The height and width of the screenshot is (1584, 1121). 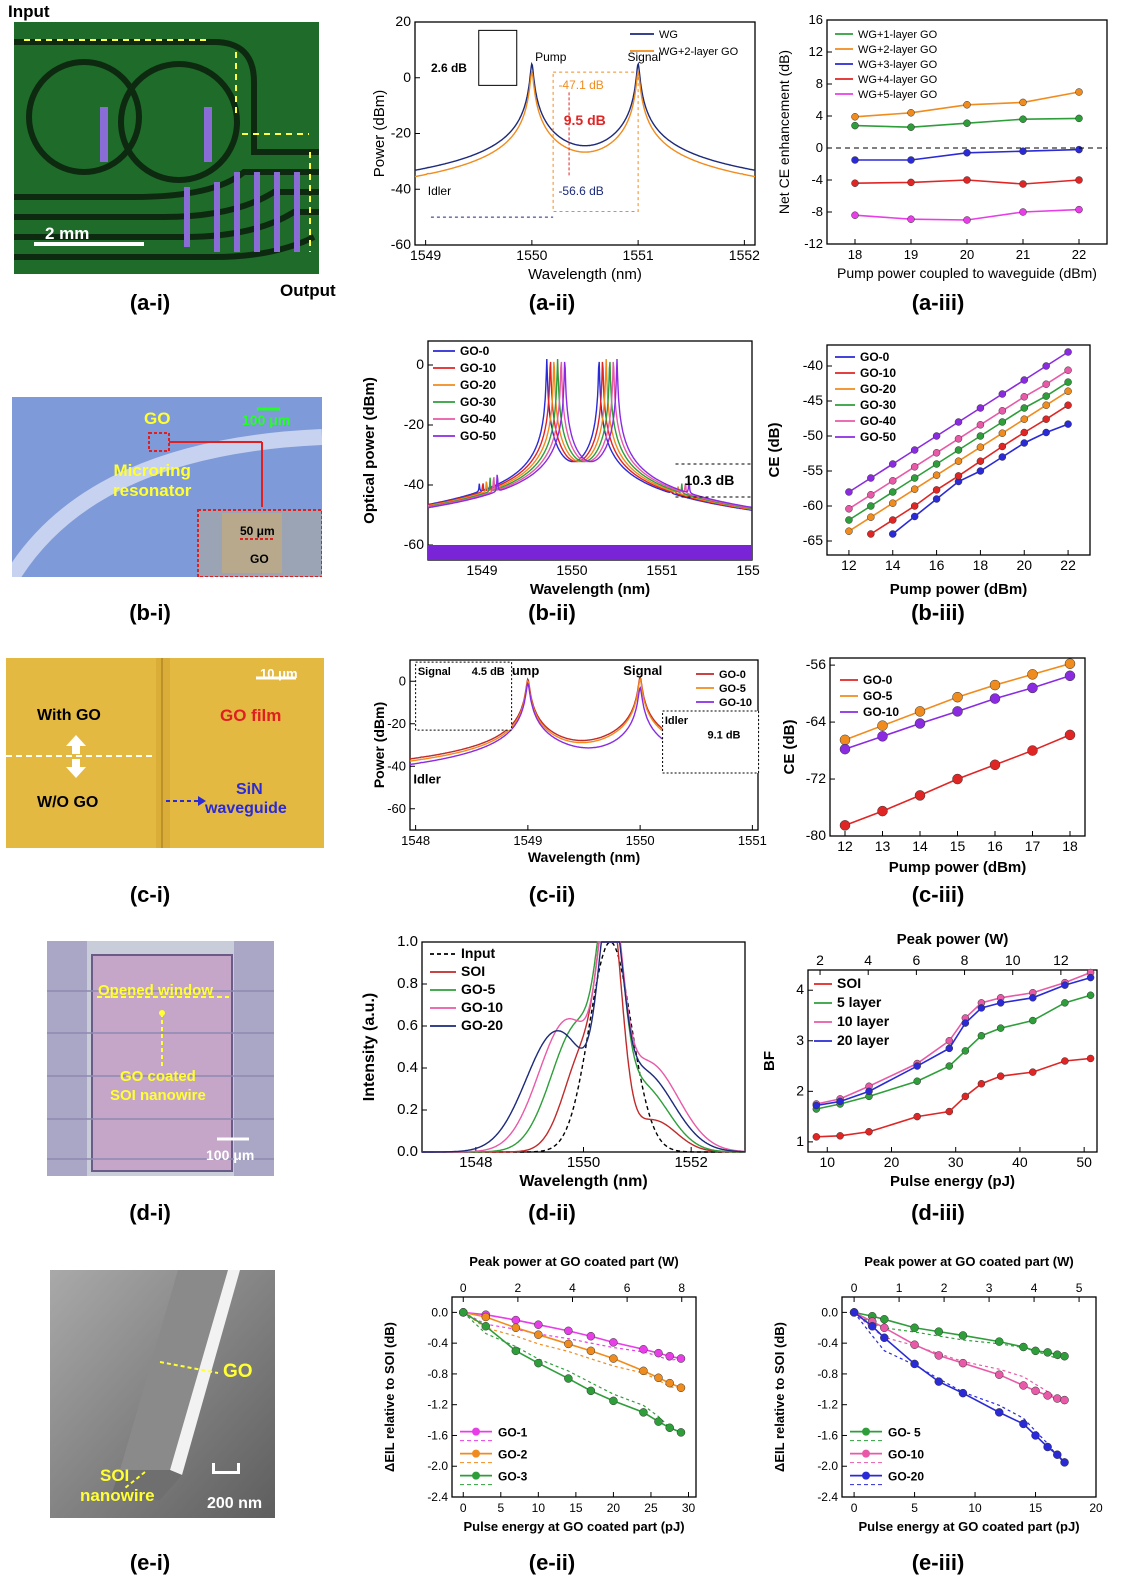 What do you see at coordinates (117, 1495) in the screenshot?
I see `e-i-soi2: nanowire` at bounding box center [117, 1495].